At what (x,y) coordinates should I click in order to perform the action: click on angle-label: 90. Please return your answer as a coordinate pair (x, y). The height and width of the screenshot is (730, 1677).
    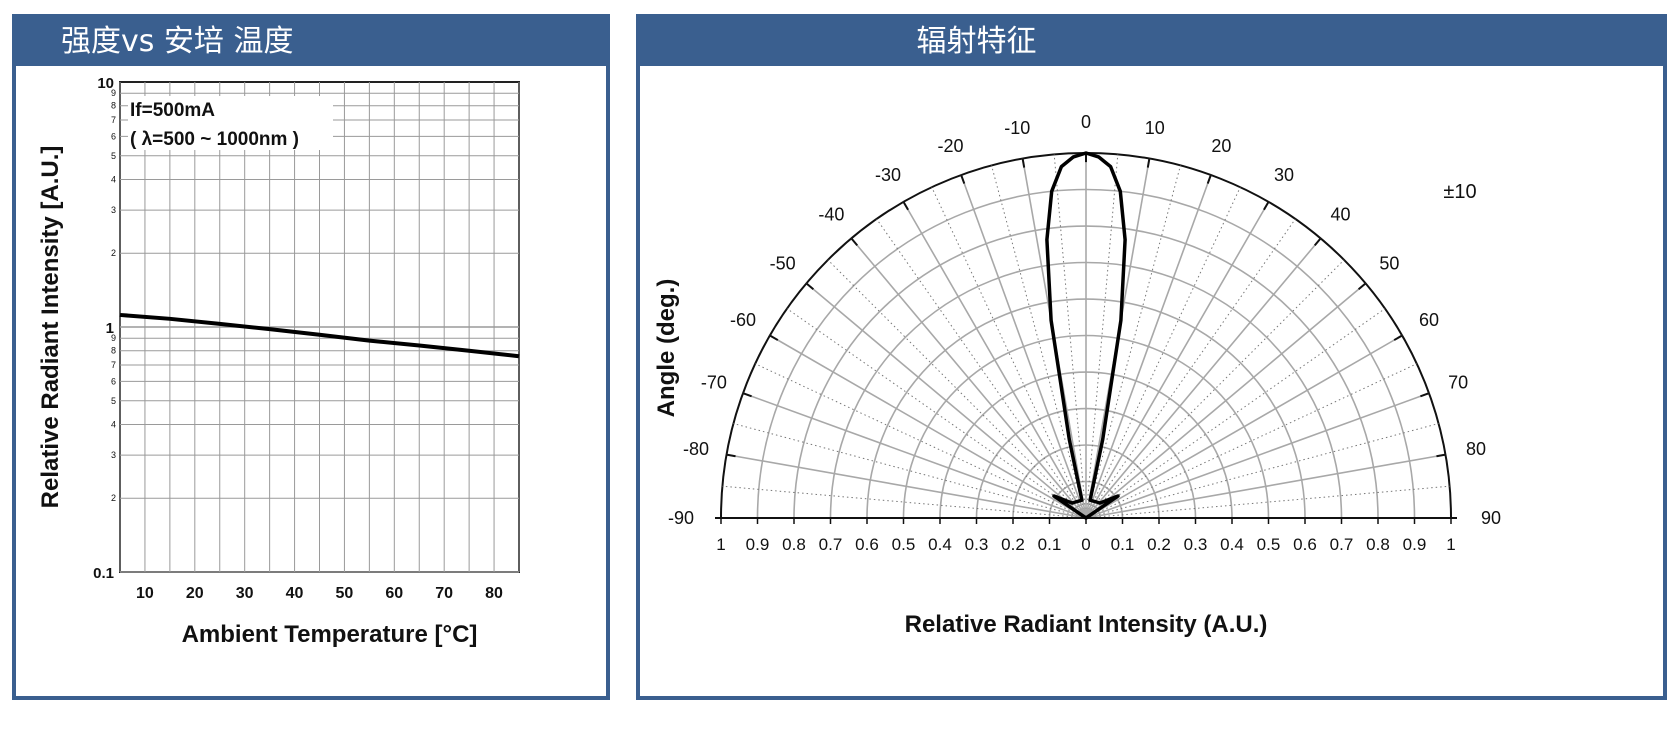
    Looking at the image, I should click on (1491, 518).